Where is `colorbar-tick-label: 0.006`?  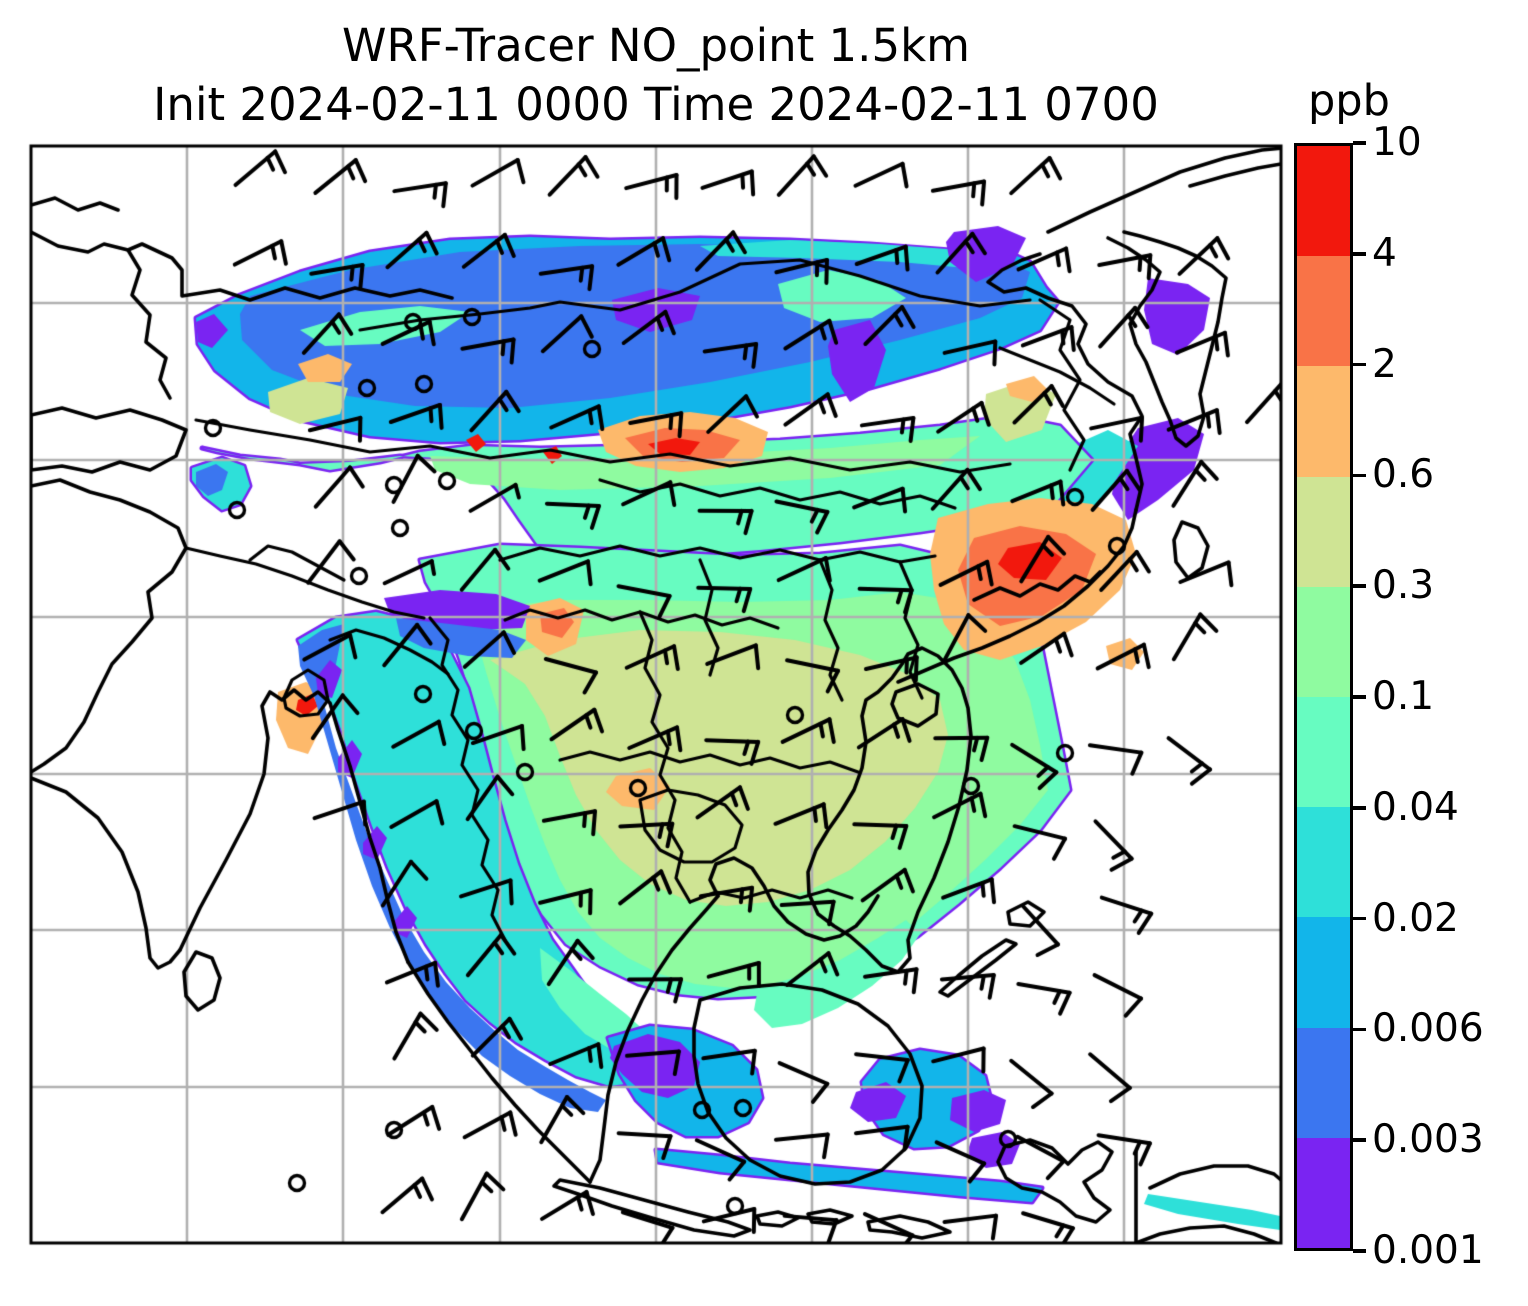 colorbar-tick-label: 0.006 is located at coordinates (1428, 1029).